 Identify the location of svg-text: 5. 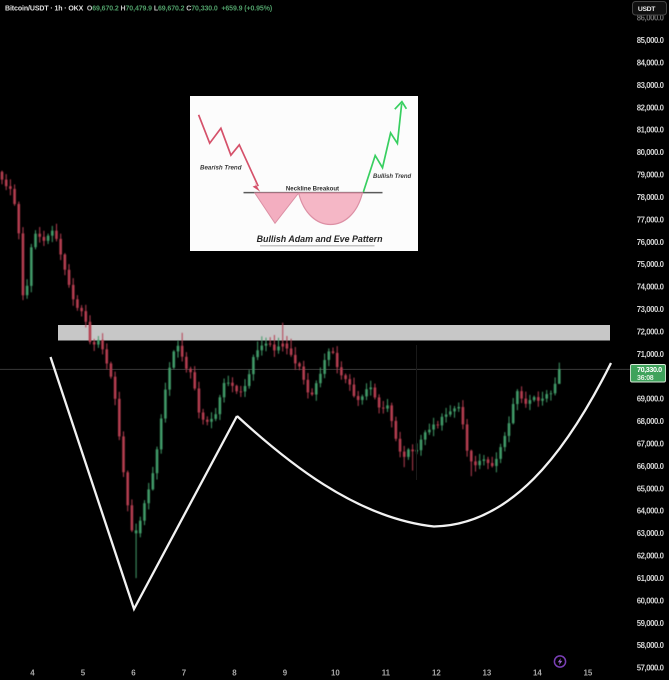
(83, 673).